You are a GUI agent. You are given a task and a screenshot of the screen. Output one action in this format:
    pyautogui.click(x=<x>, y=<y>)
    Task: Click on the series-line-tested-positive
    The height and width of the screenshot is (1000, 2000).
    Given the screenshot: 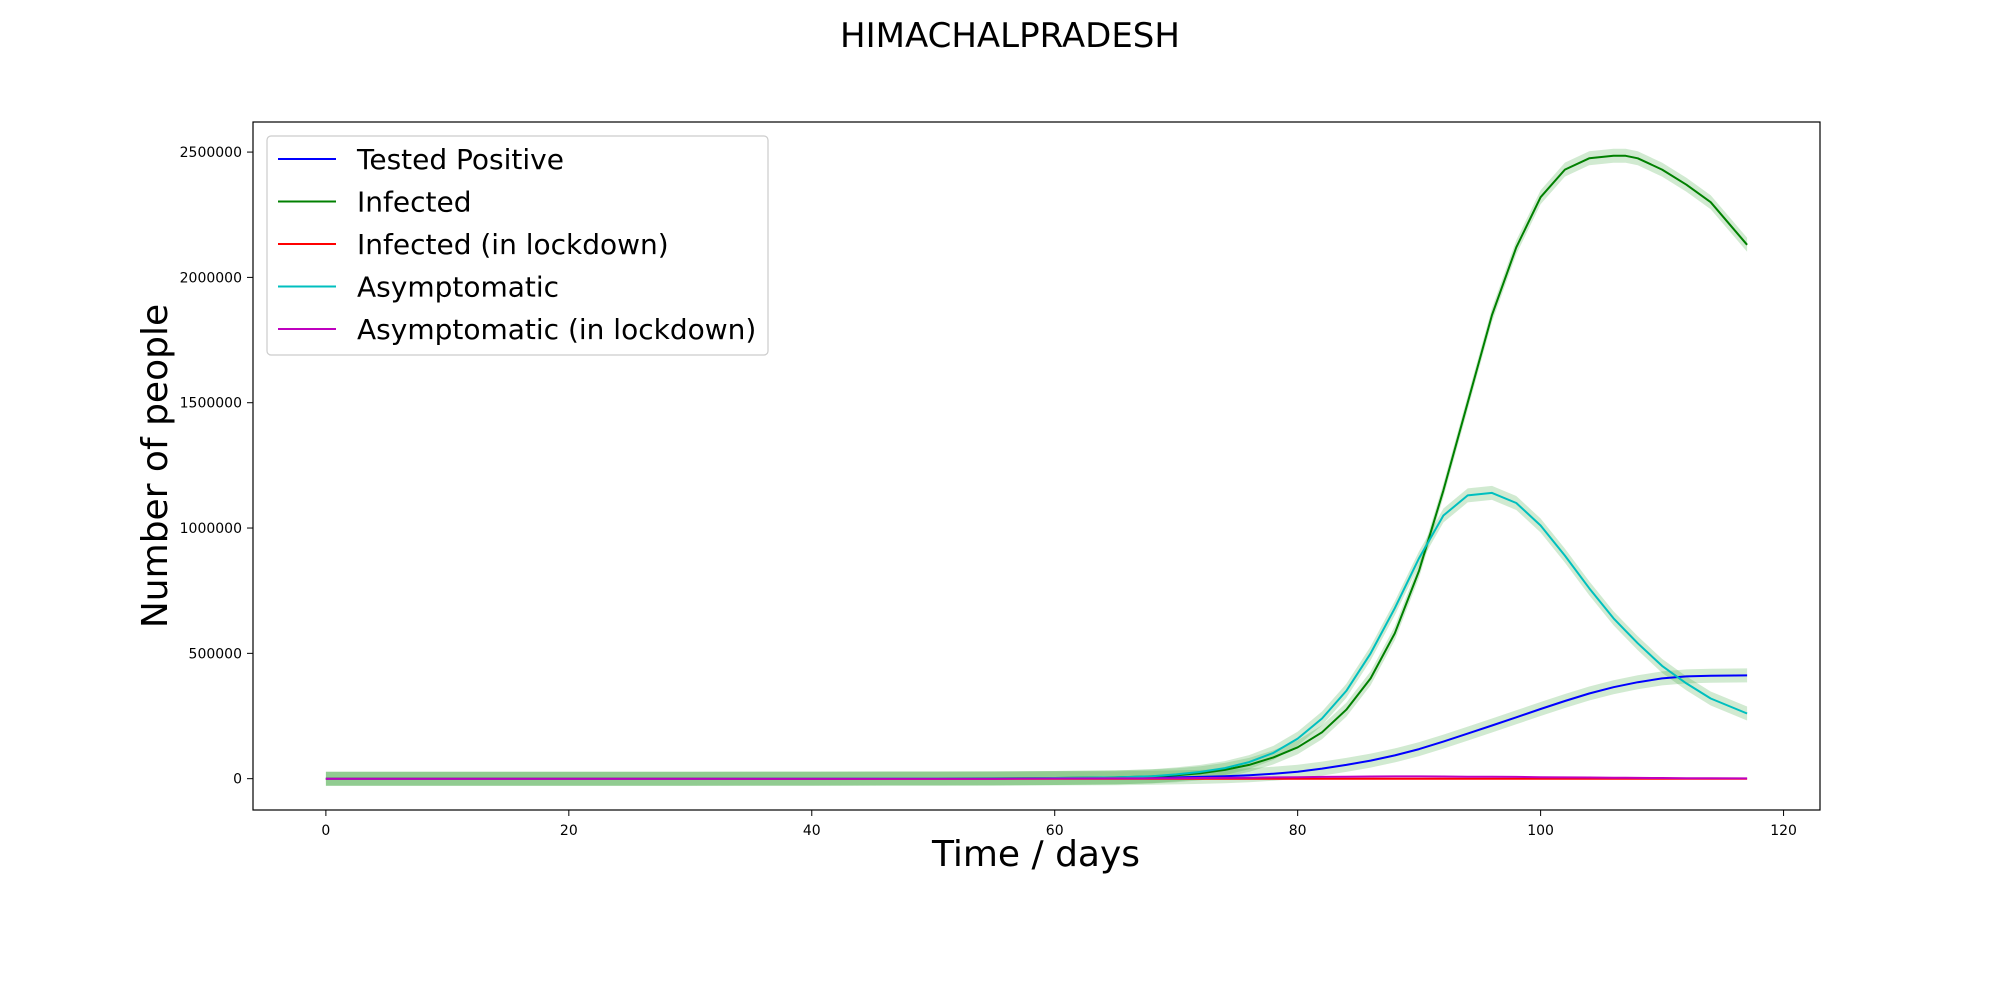 What is the action you would take?
    pyautogui.click(x=1036, y=727)
    